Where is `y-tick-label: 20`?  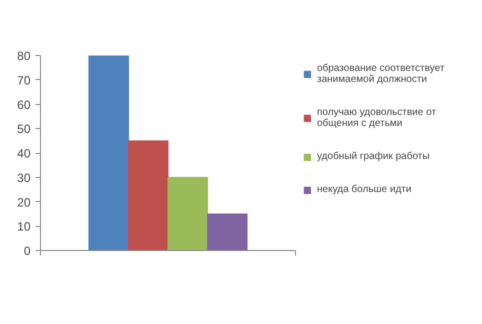
y-tick-label: 20 is located at coordinates (24, 202).